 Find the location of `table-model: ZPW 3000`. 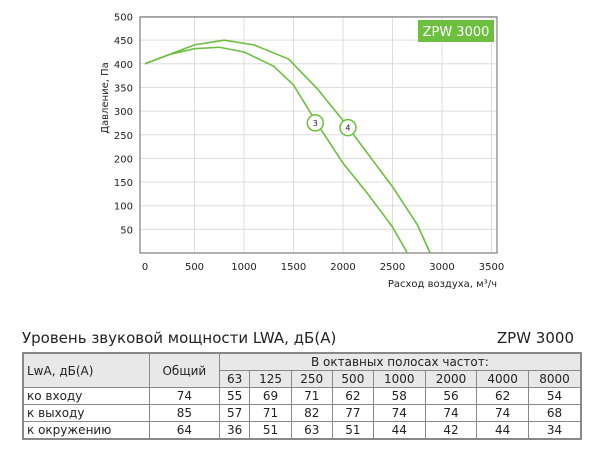

table-model: ZPW 3000 is located at coordinates (535, 338).